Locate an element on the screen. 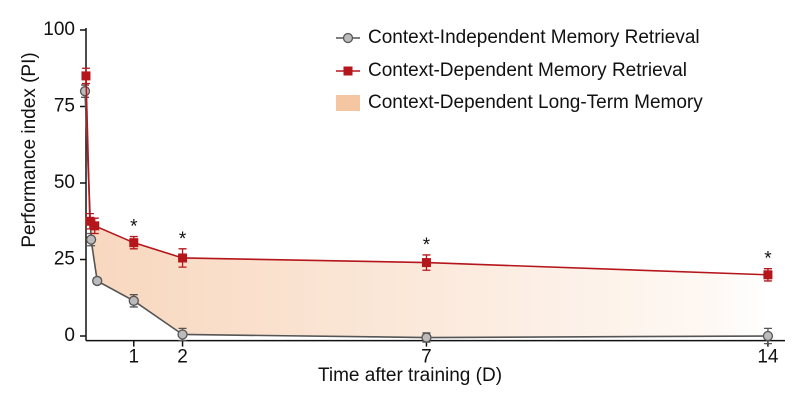 This screenshot has width=800, height=405. x-axis-label: Time after training (D) is located at coordinates (410, 375).